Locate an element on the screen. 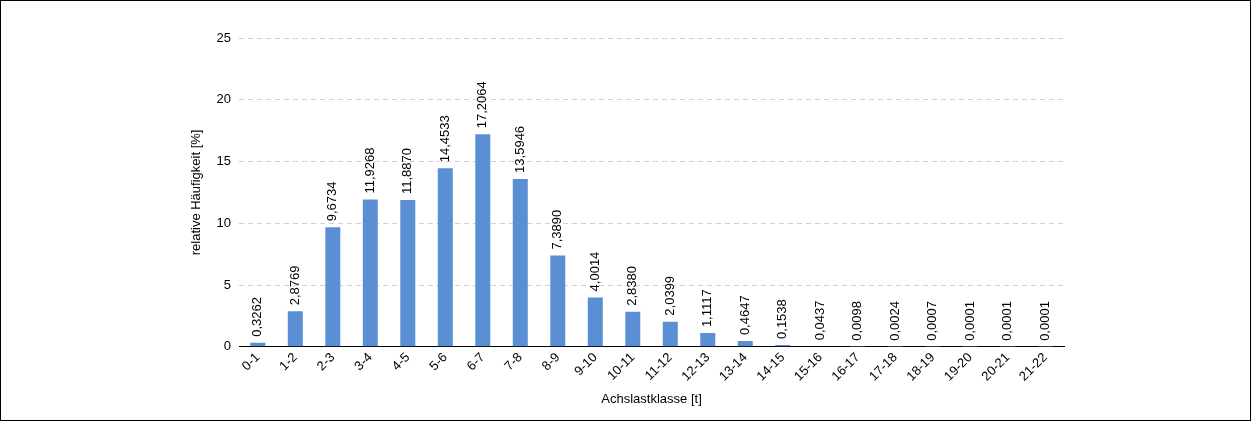 This screenshot has height=421, width=1251. x-tick-label: 9-10 is located at coordinates (585, 364).